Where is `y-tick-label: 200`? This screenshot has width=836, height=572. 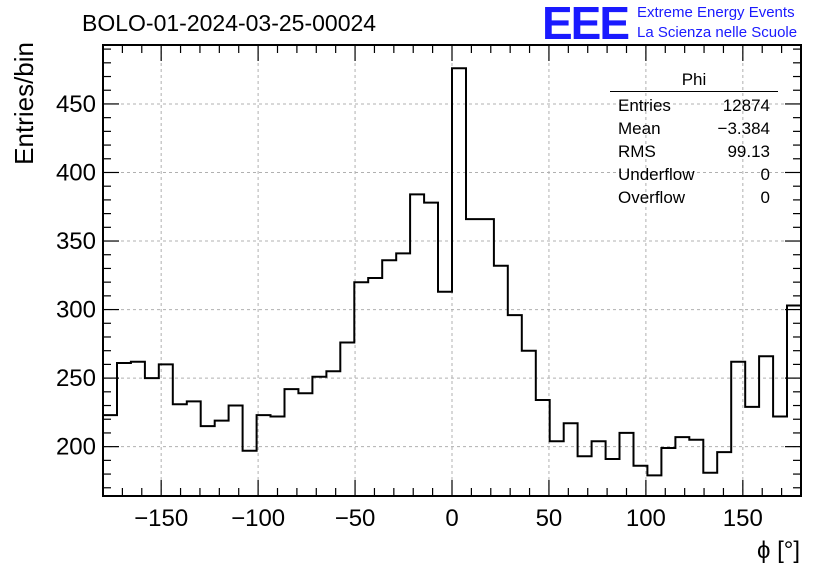
y-tick-label: 200 is located at coordinates (76, 447).